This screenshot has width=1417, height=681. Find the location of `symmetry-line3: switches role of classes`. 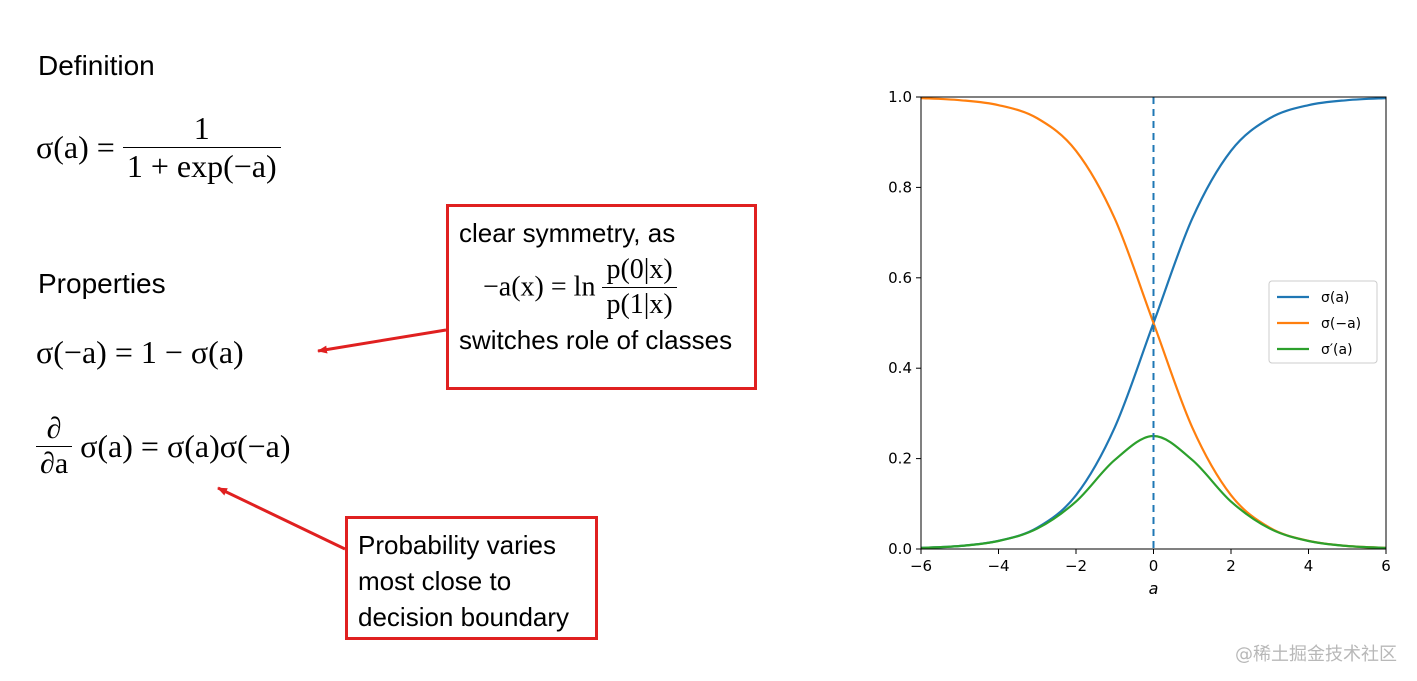

symmetry-line3: switches role of classes is located at coordinates (596, 340).